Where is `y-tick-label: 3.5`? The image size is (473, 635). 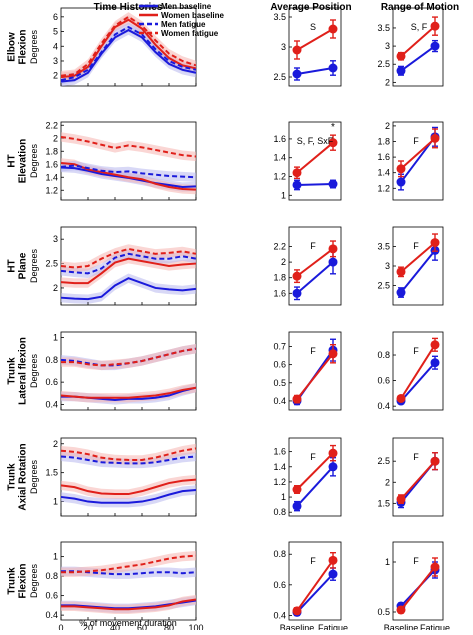 y-tick-label: 3.5 is located at coordinates (383, 28).